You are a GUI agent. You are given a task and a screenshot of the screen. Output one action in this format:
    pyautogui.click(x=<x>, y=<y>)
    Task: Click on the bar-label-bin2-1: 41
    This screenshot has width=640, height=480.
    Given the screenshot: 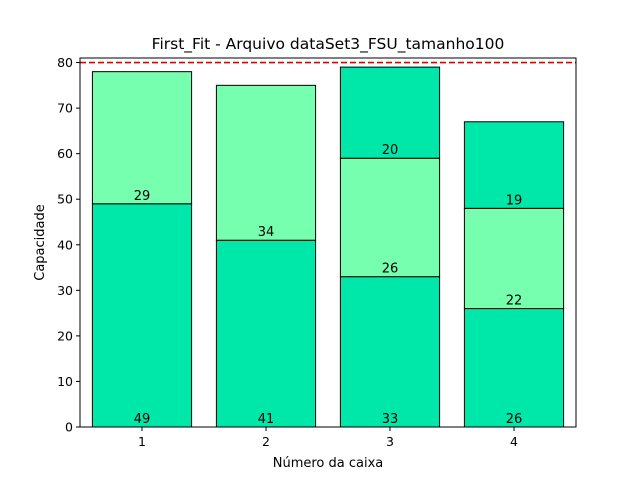 What is the action you would take?
    pyautogui.click(x=266, y=419)
    